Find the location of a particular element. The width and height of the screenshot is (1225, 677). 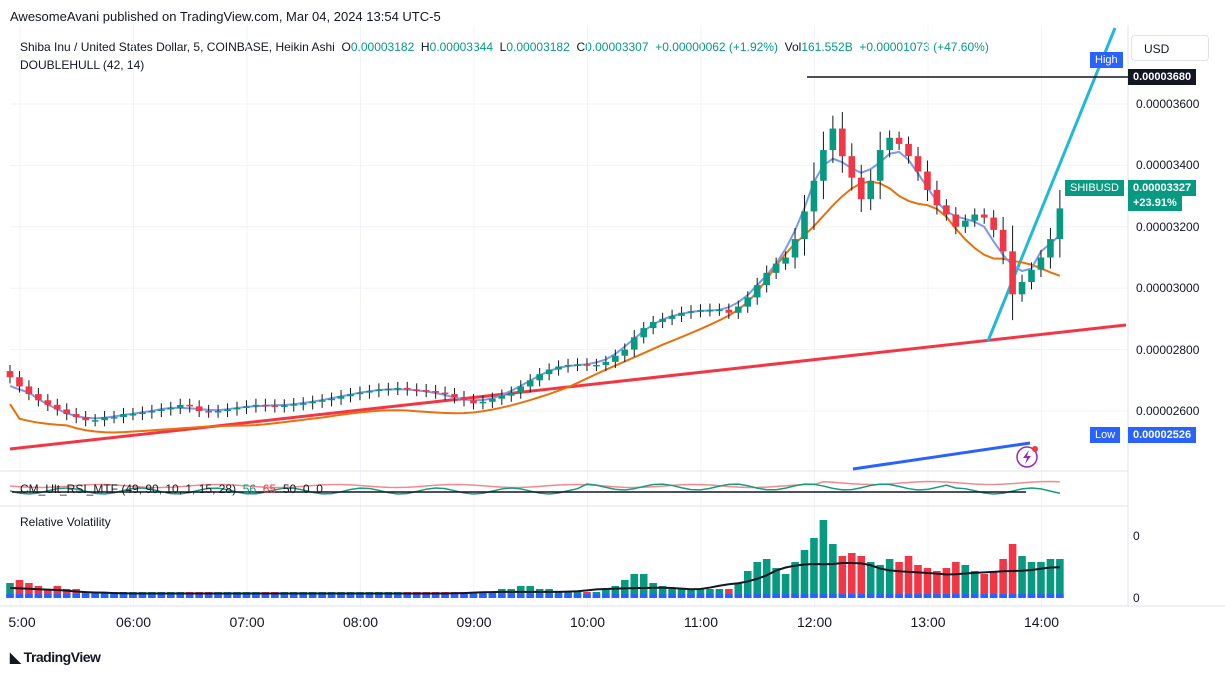

high-value: 0.00003344 is located at coordinates (461, 47).